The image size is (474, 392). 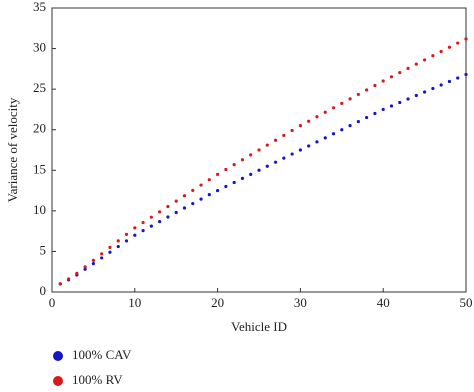 What do you see at coordinates (52, 302) in the screenshot?
I see `x-tick-label: 0` at bounding box center [52, 302].